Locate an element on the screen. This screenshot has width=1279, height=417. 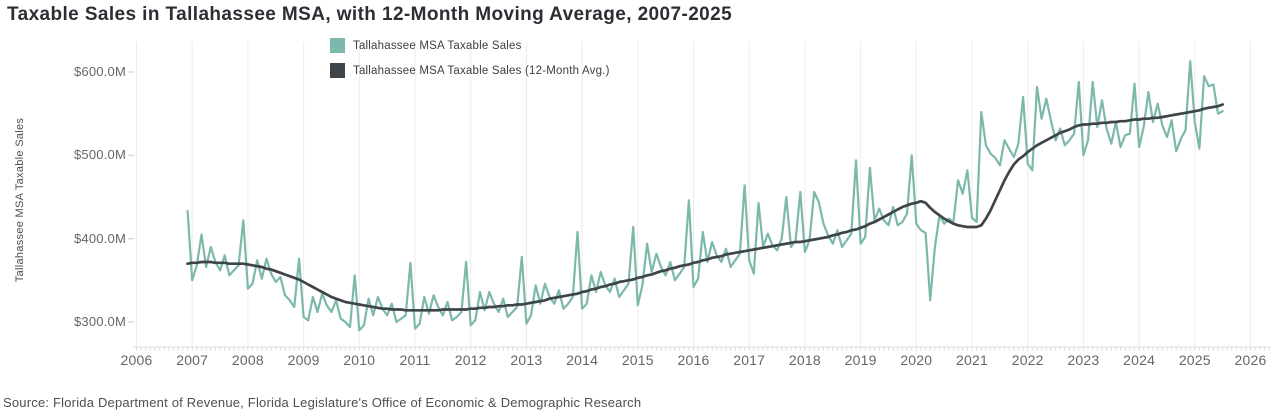
x-tick-label: 2011 is located at coordinates (415, 360).